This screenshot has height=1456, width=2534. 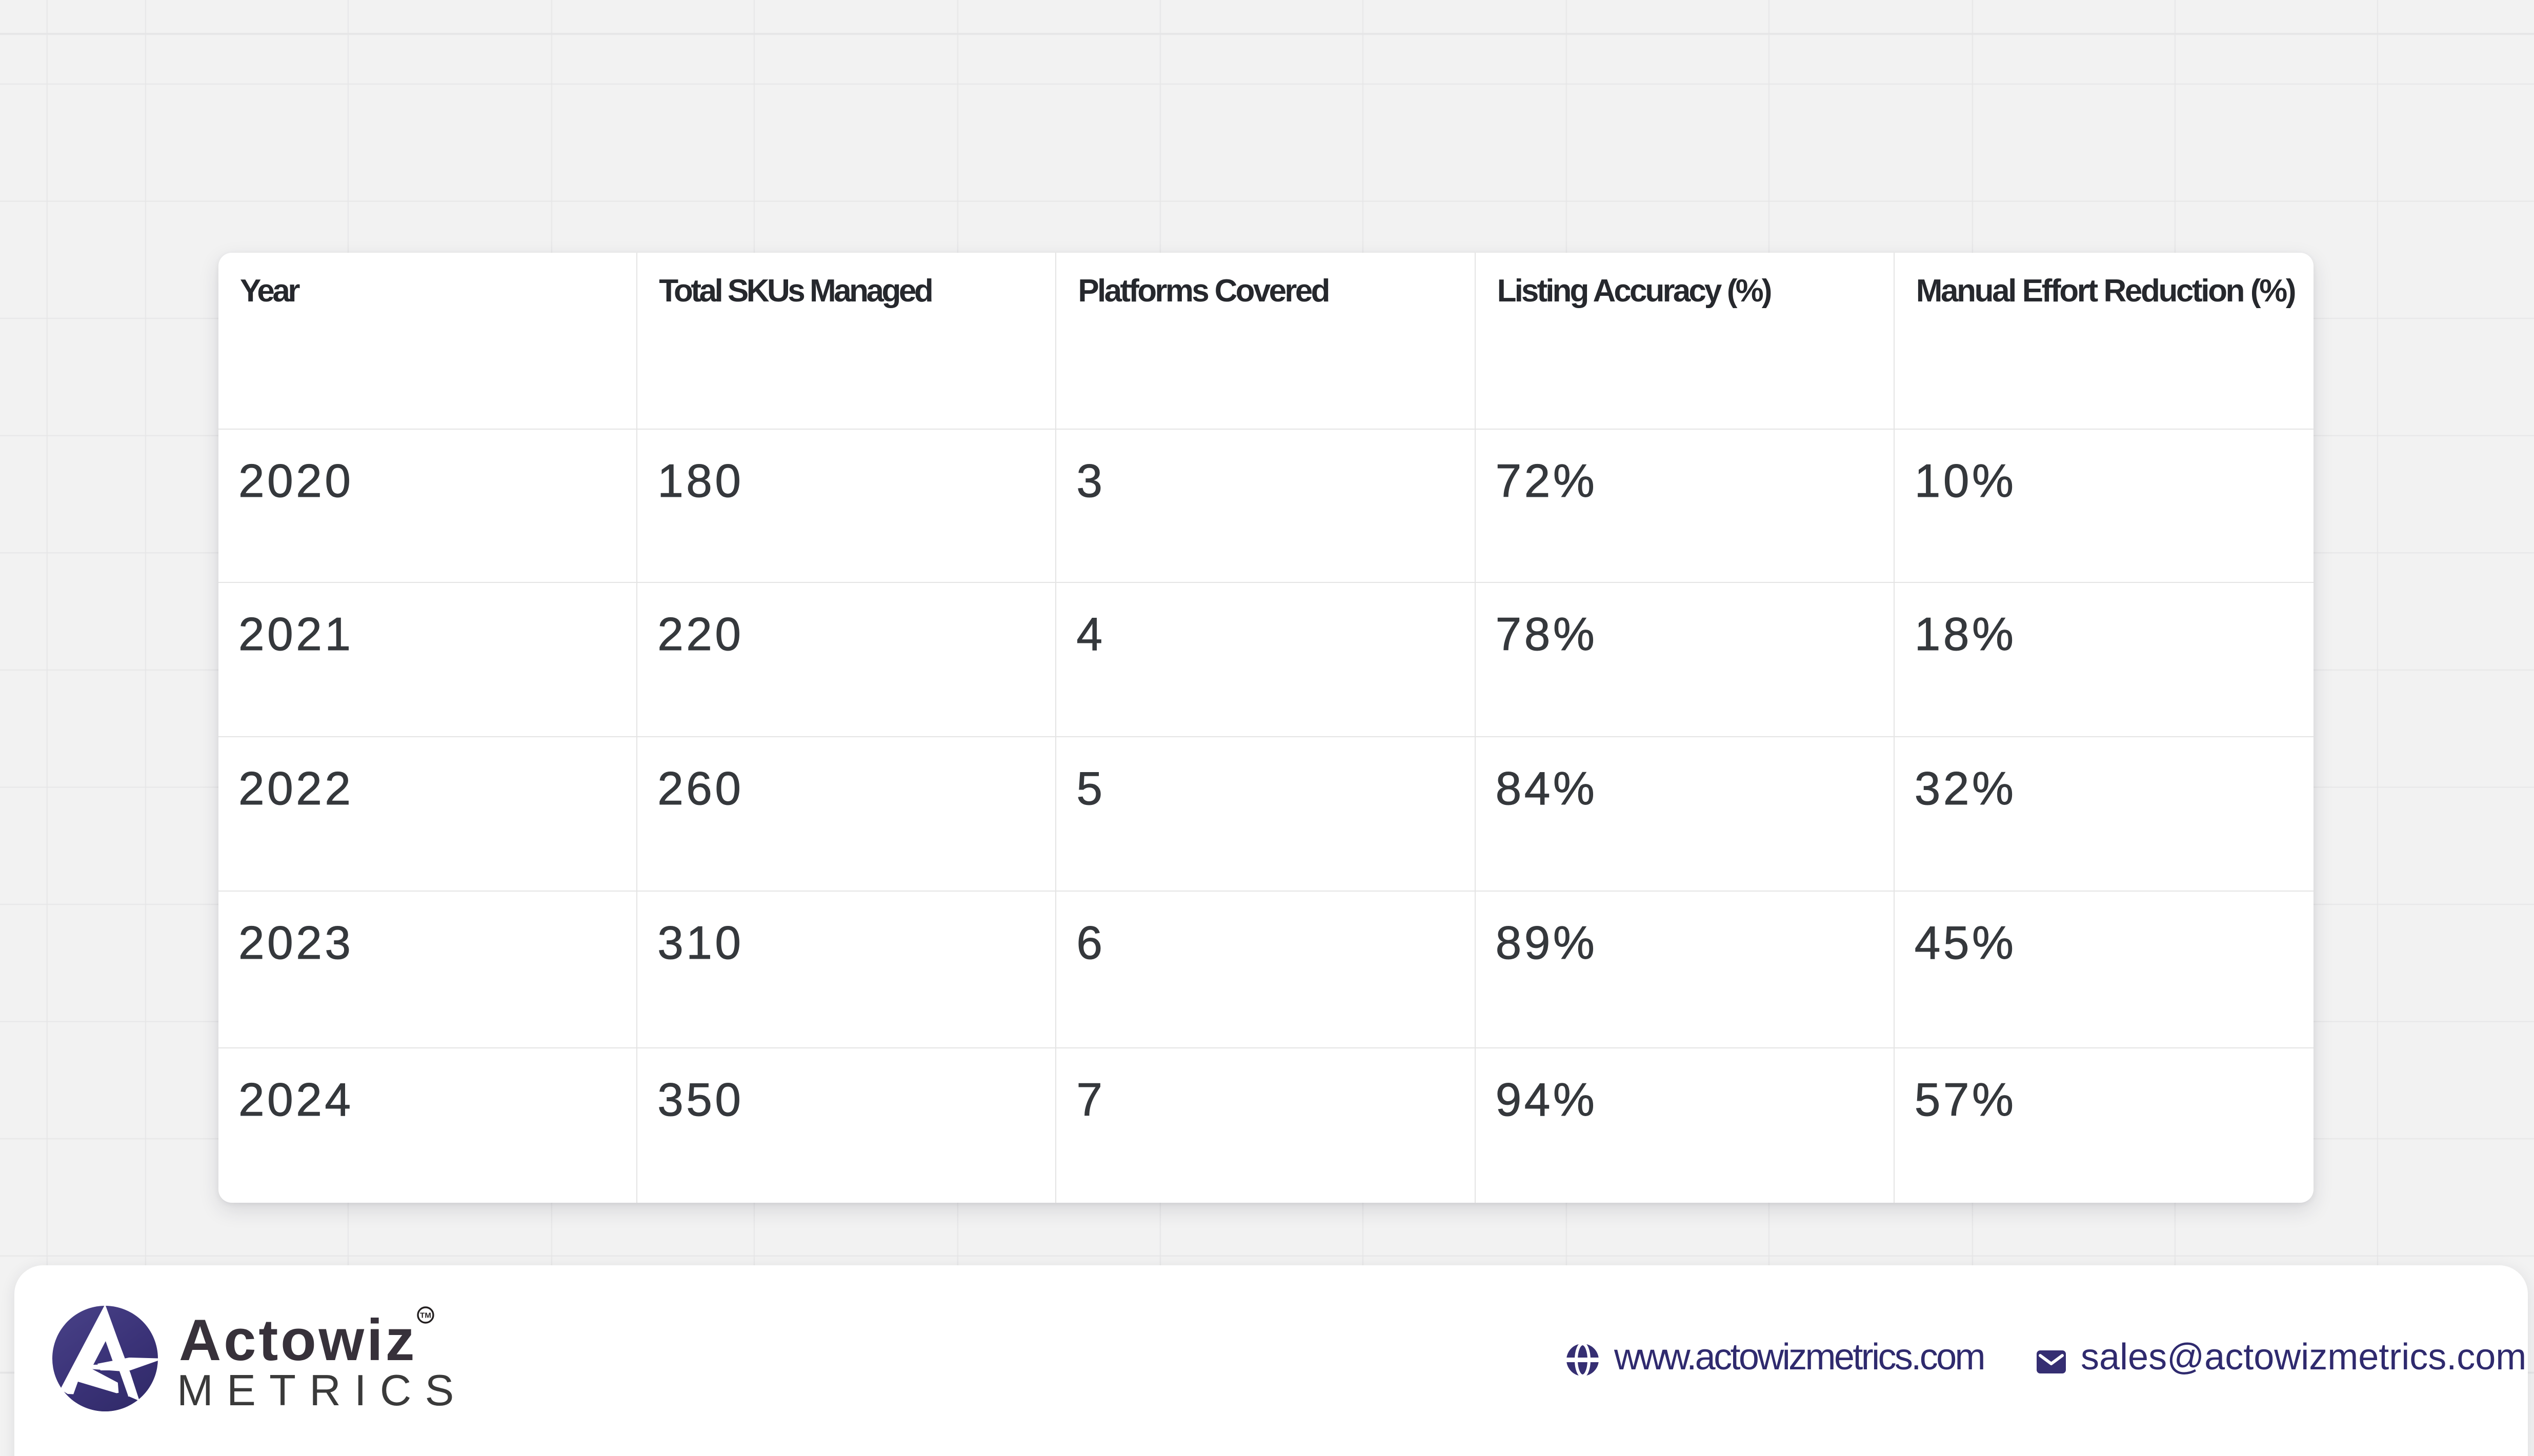 I want to click on svg-text: TM, so click(x=425, y=1315).